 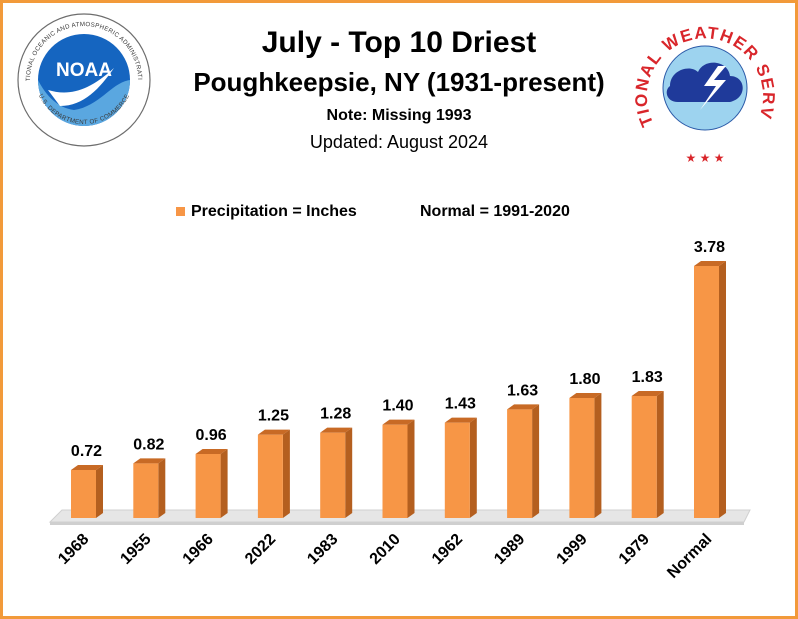 I want to click on bar-1979, so click(x=647, y=454).